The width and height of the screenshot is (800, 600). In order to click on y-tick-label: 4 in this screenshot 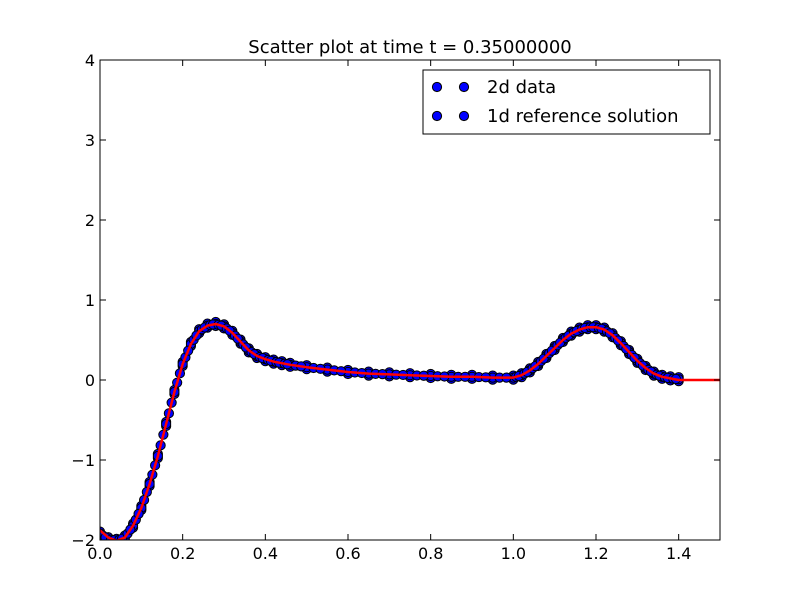, I will do `click(90, 60)`.